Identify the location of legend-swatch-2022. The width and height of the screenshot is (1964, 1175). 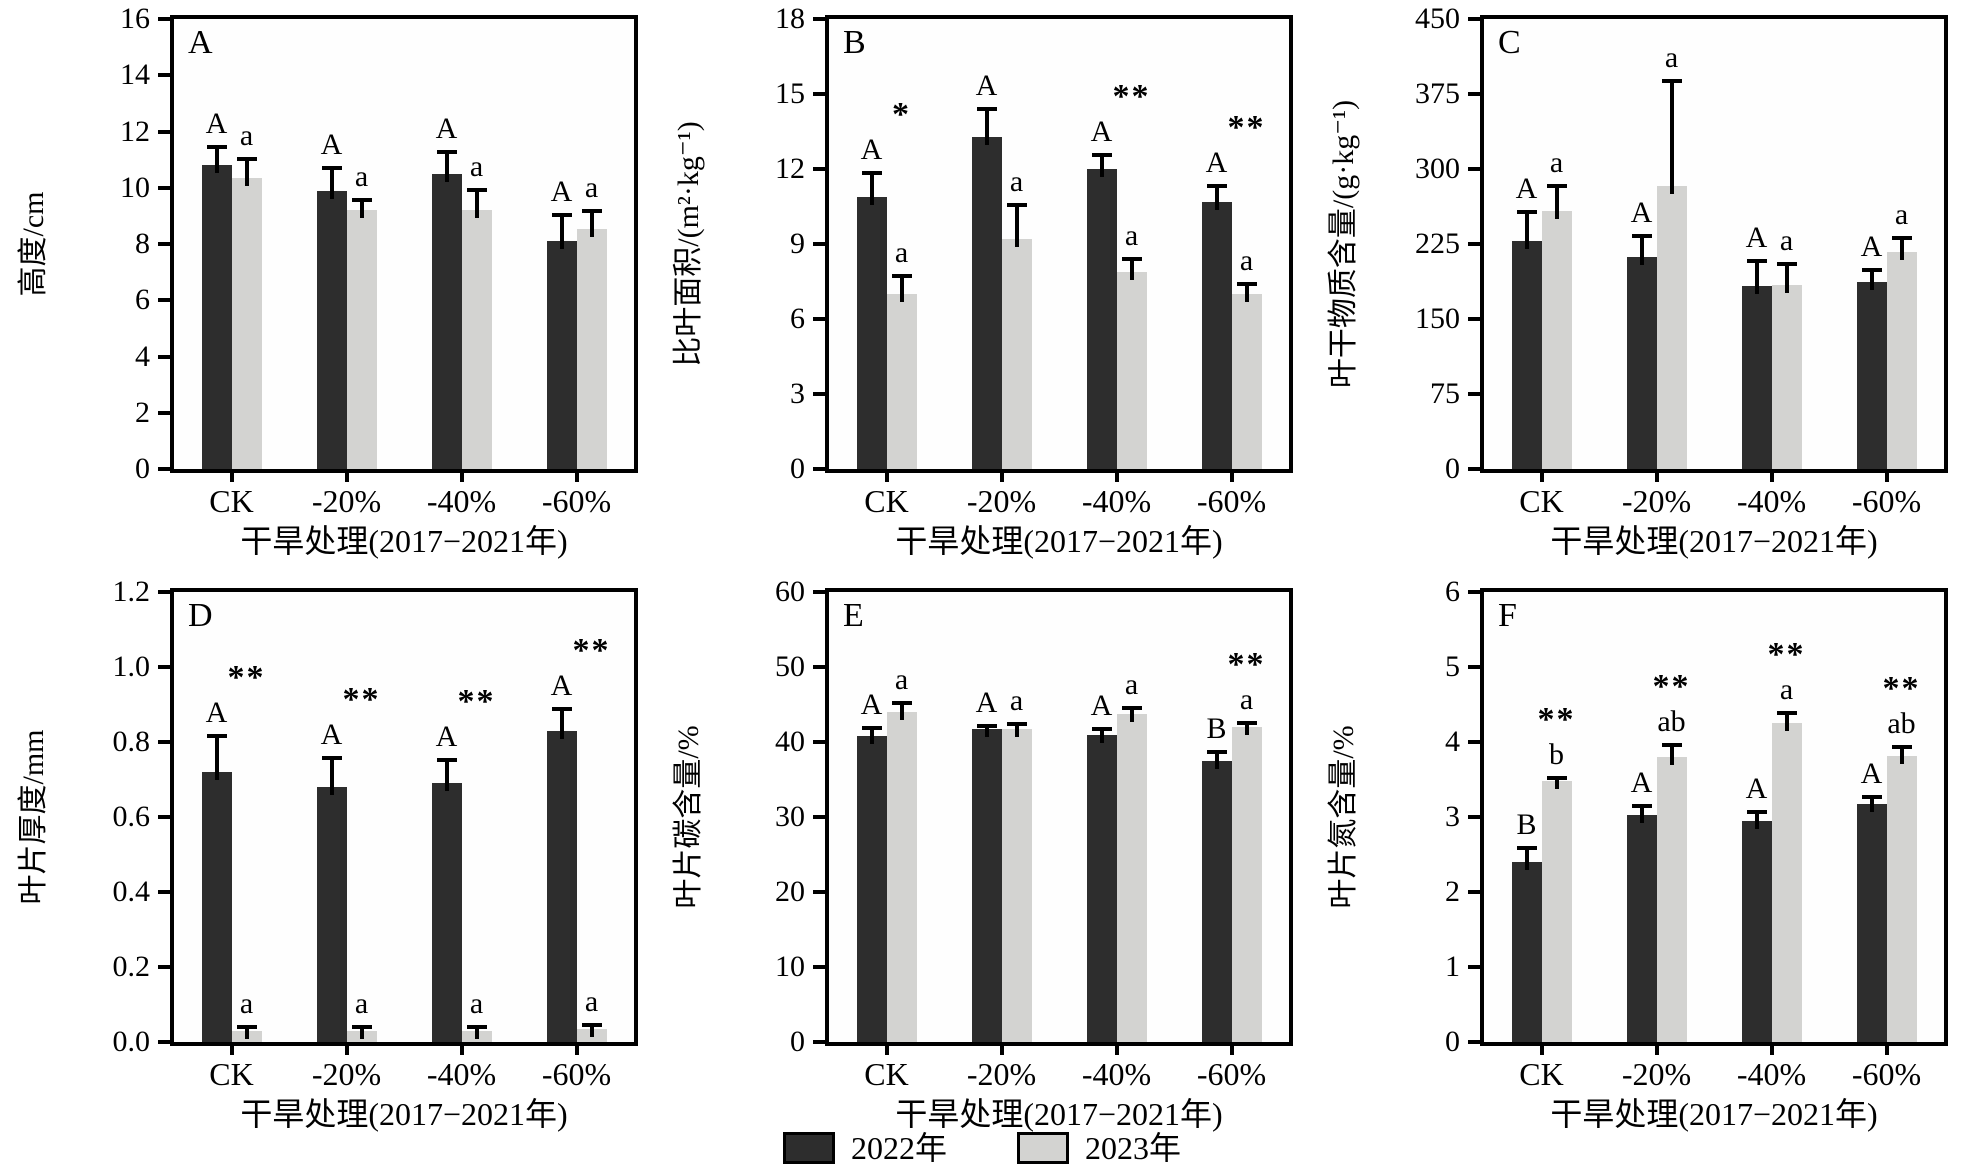
(808, 1148).